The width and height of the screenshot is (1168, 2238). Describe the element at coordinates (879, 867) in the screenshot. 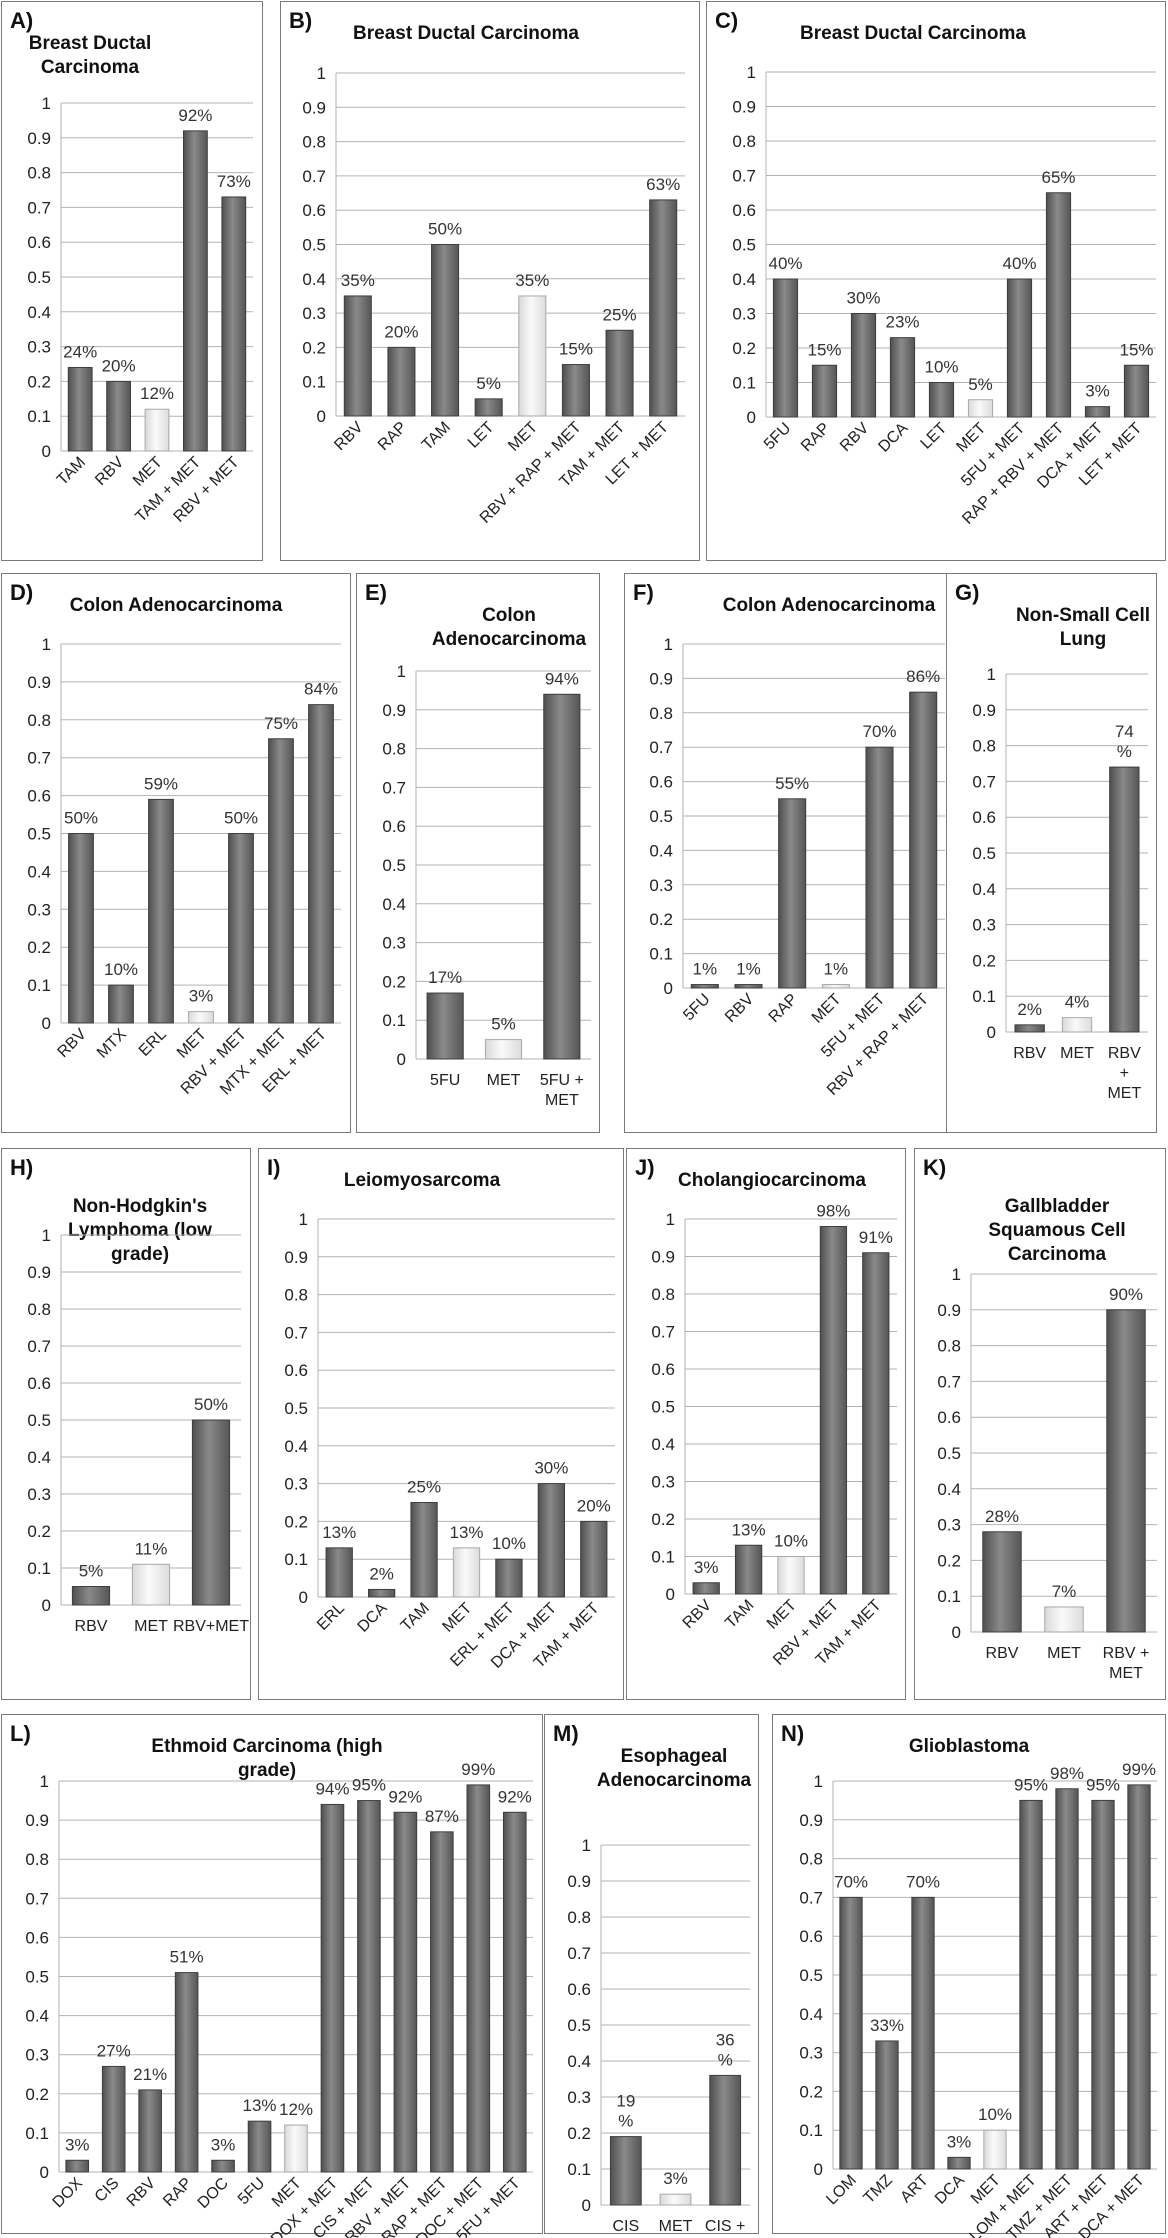

I see `bar-5fu-met` at that location.